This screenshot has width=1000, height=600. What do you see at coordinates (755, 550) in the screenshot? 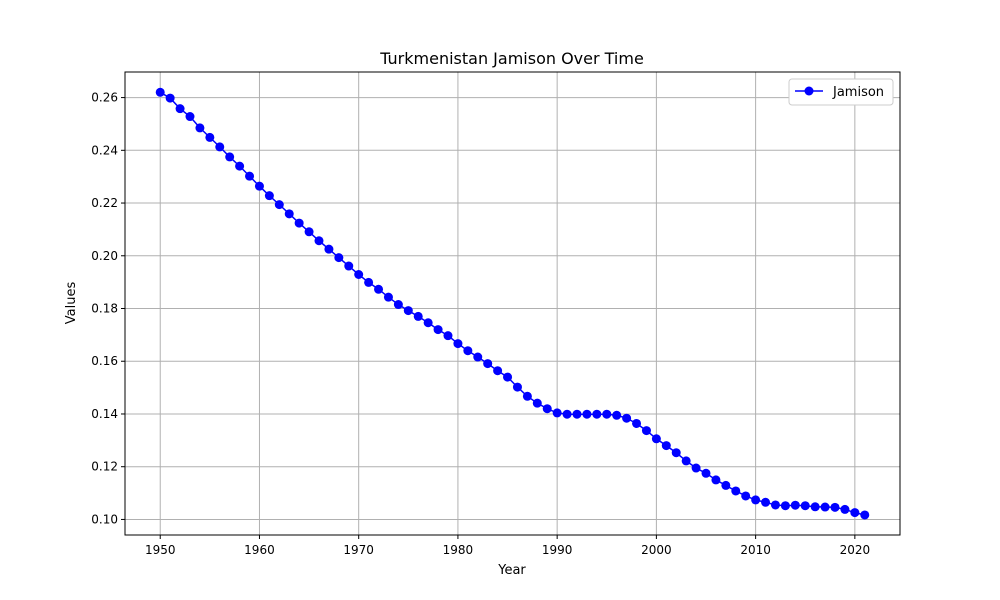
I see `x-tick-label: 2010` at bounding box center [755, 550].